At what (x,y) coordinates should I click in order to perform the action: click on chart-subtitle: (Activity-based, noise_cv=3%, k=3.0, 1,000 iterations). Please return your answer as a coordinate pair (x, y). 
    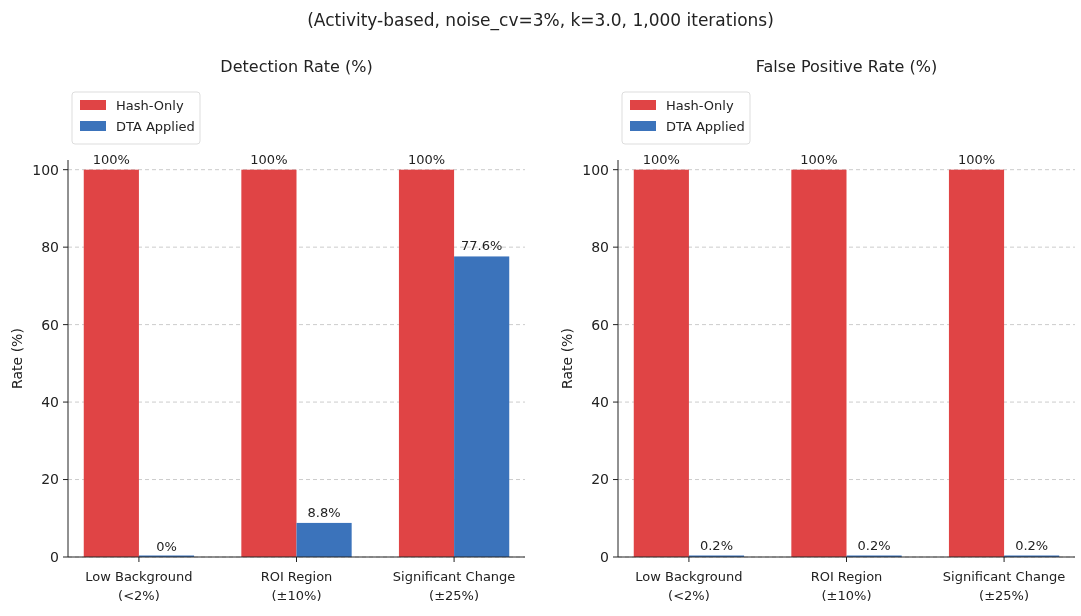
    Looking at the image, I should click on (540, 20).